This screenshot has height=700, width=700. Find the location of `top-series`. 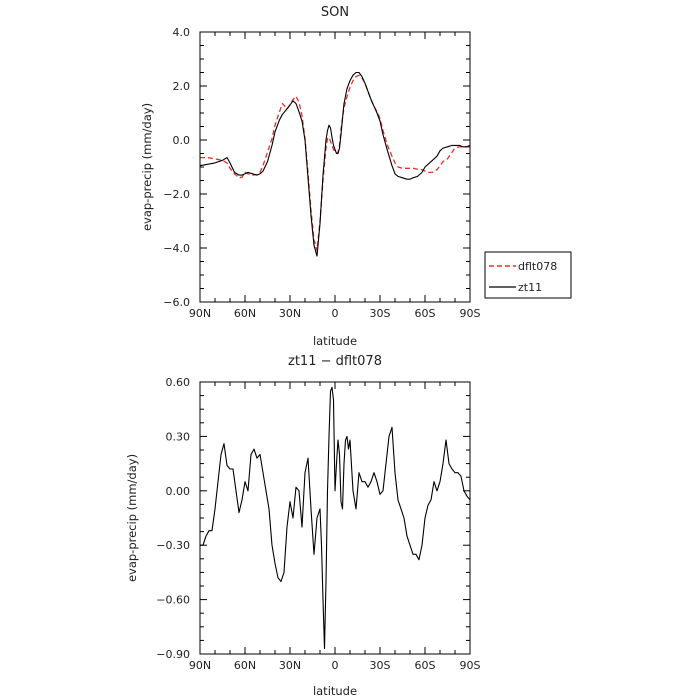

top-series is located at coordinates (335, 164).